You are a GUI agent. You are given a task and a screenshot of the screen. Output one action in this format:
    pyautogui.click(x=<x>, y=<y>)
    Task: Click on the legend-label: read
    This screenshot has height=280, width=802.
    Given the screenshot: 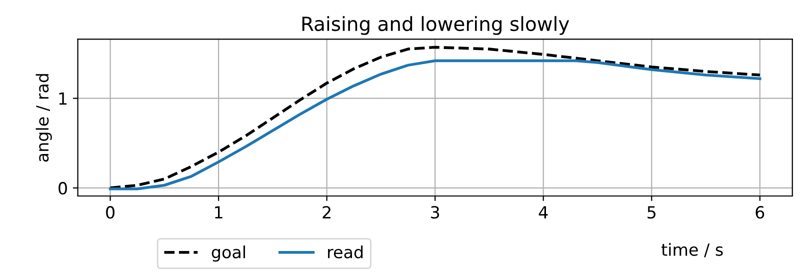 What is the action you would take?
    pyautogui.click(x=345, y=251)
    